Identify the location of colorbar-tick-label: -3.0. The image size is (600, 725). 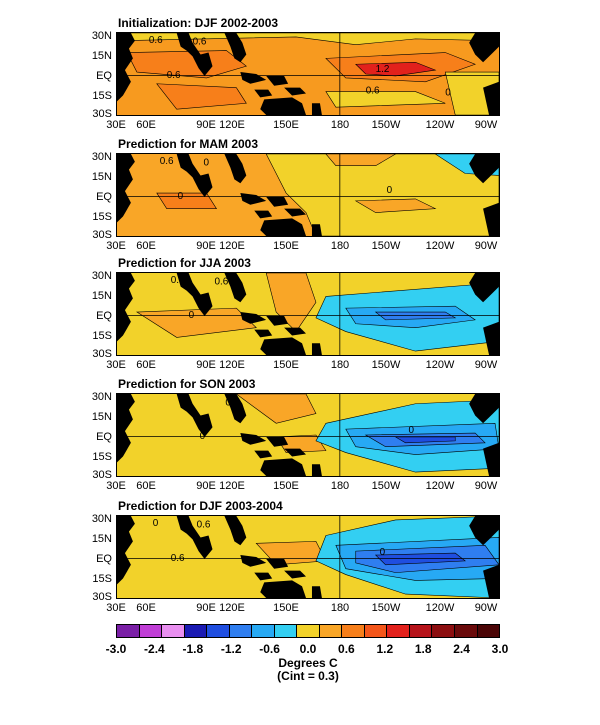
(116, 649).